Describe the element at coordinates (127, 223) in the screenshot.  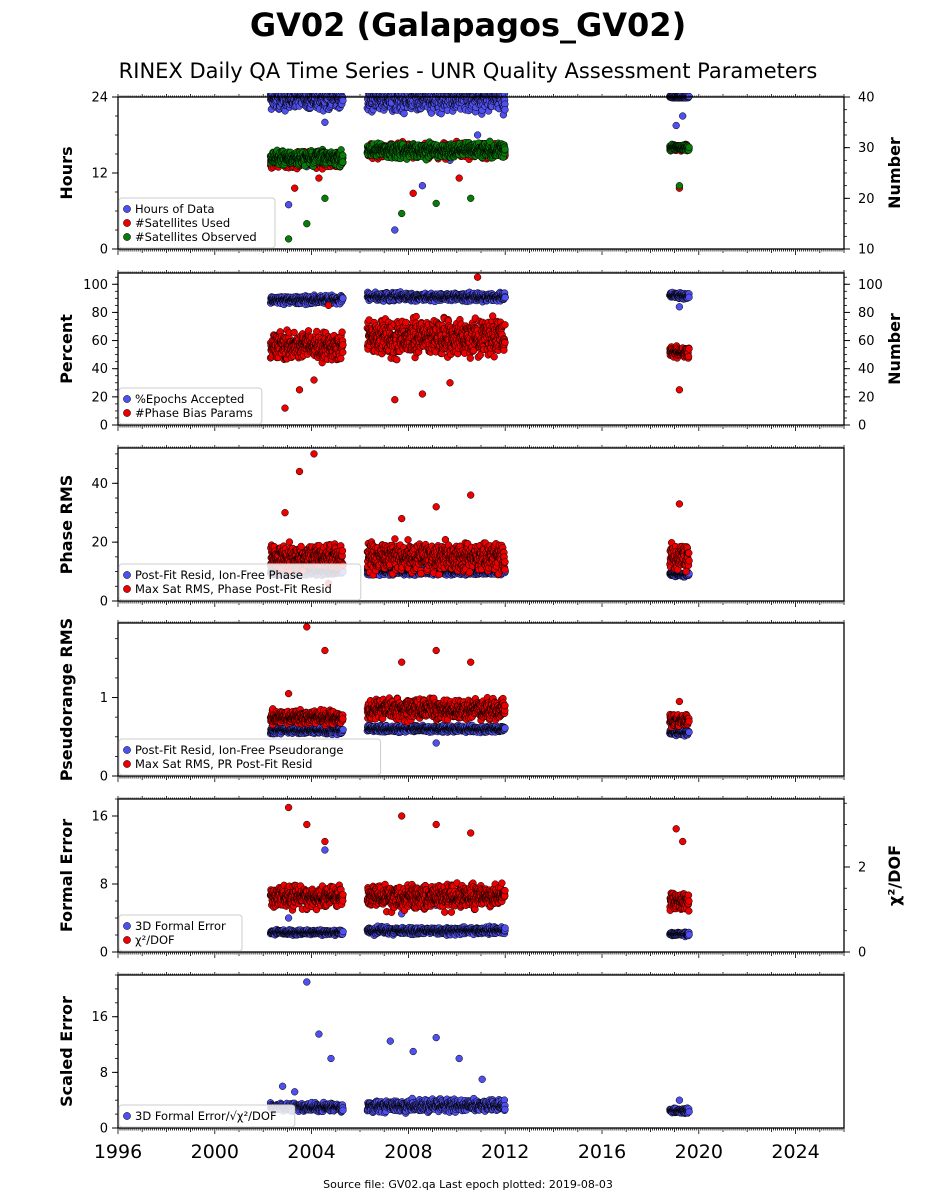
I see `legend-marker` at that location.